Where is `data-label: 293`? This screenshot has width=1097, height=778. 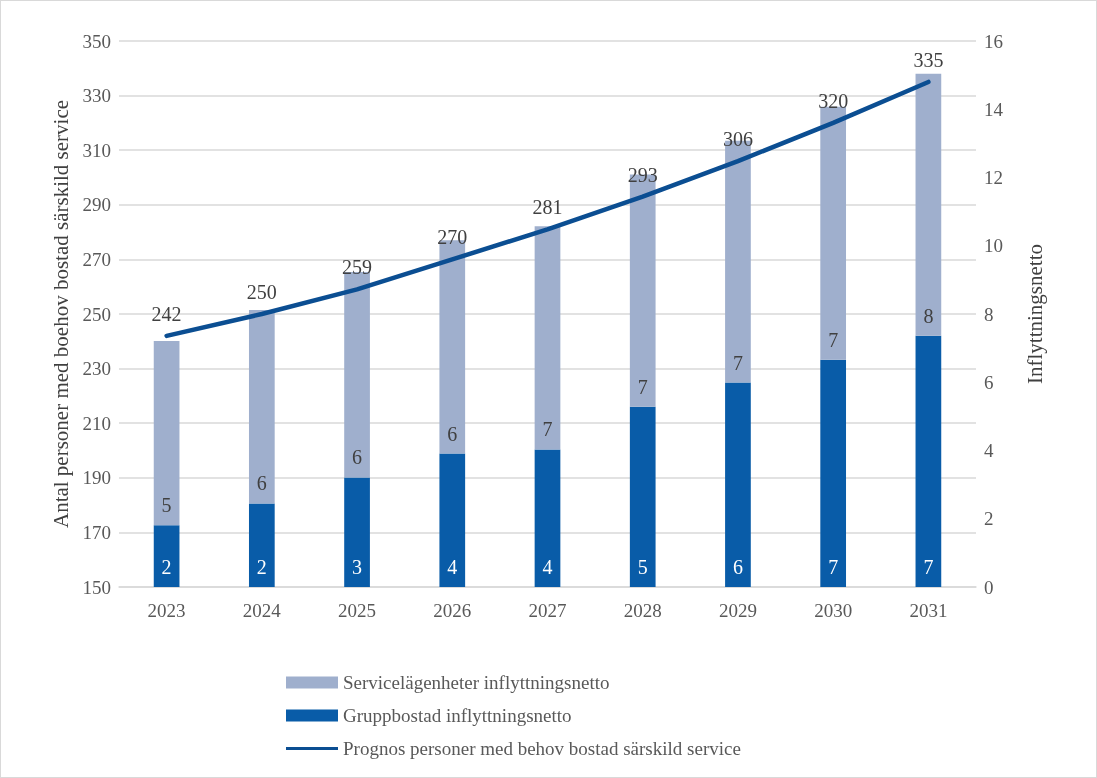
data-label: 293 is located at coordinates (642, 174).